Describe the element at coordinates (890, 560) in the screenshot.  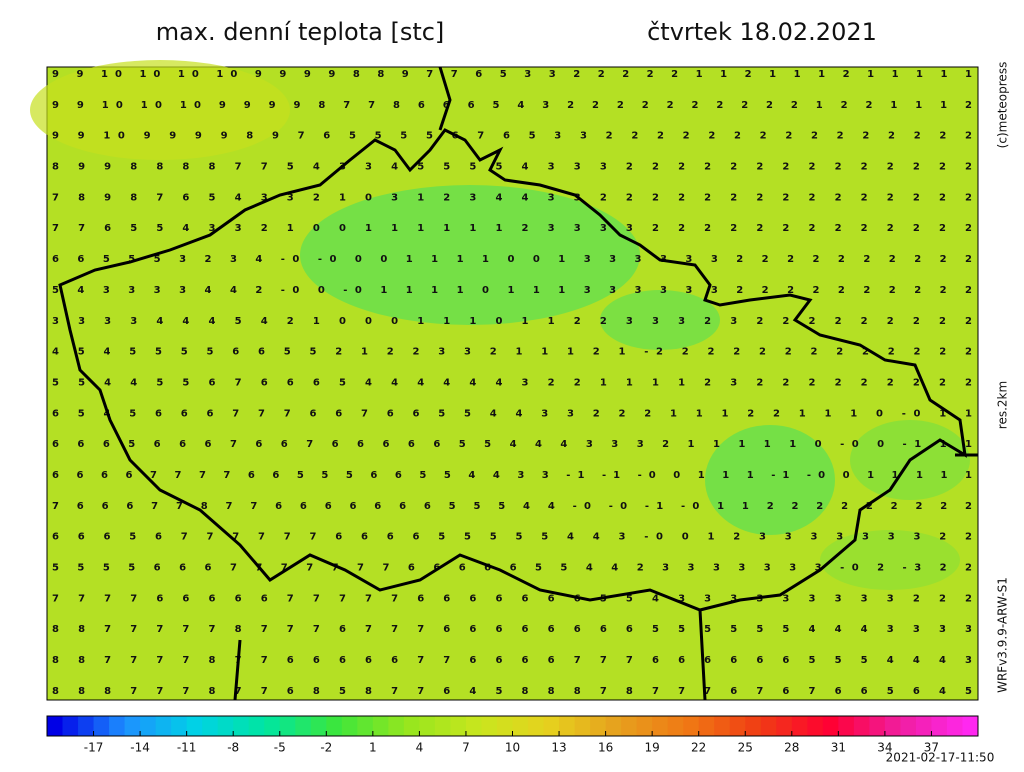
I see `cool-area` at that location.